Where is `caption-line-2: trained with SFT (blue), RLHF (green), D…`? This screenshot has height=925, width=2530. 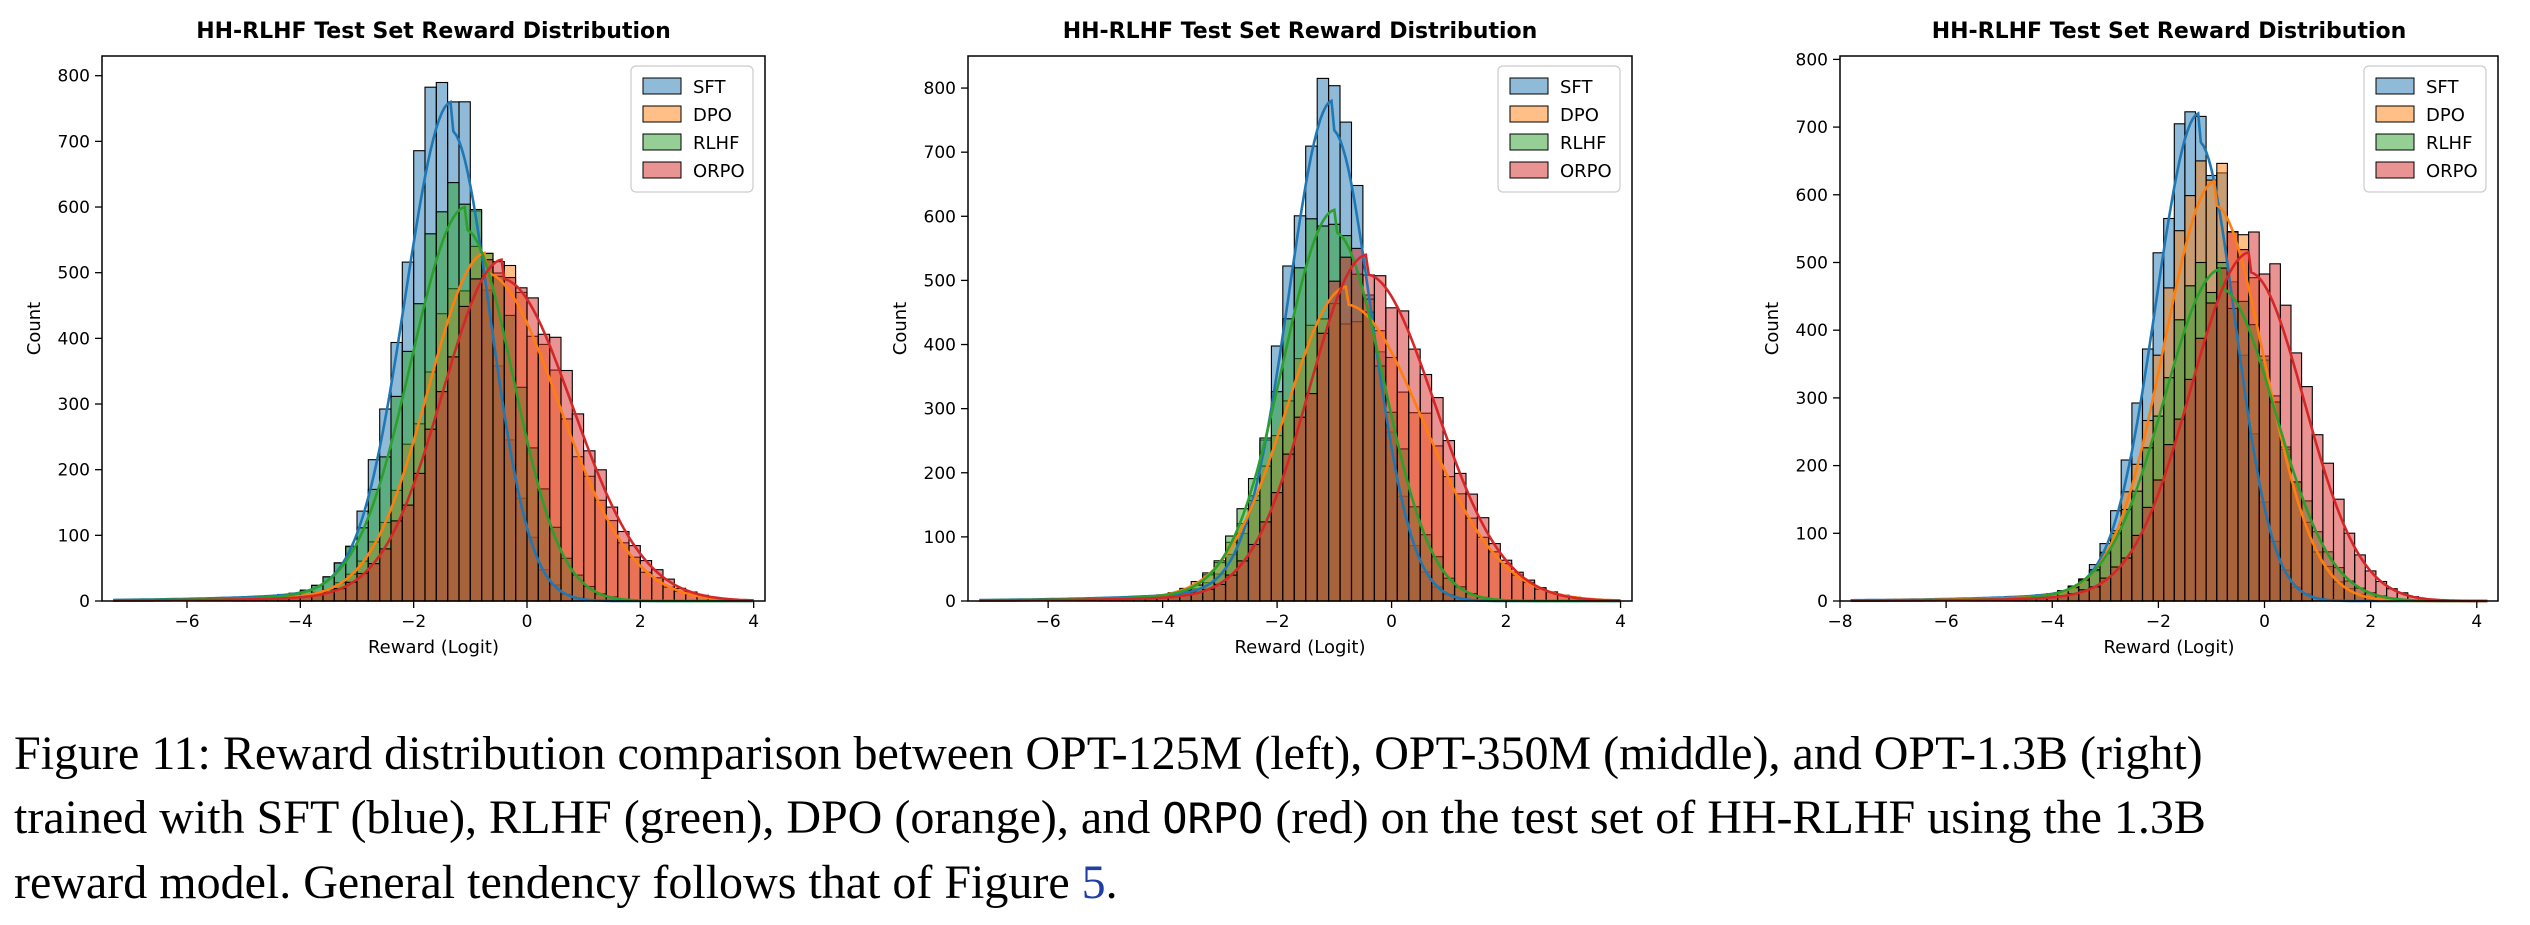
caption-line-2: trained with SFT (blue), RLHF (green), D… is located at coordinates (1264, 818).